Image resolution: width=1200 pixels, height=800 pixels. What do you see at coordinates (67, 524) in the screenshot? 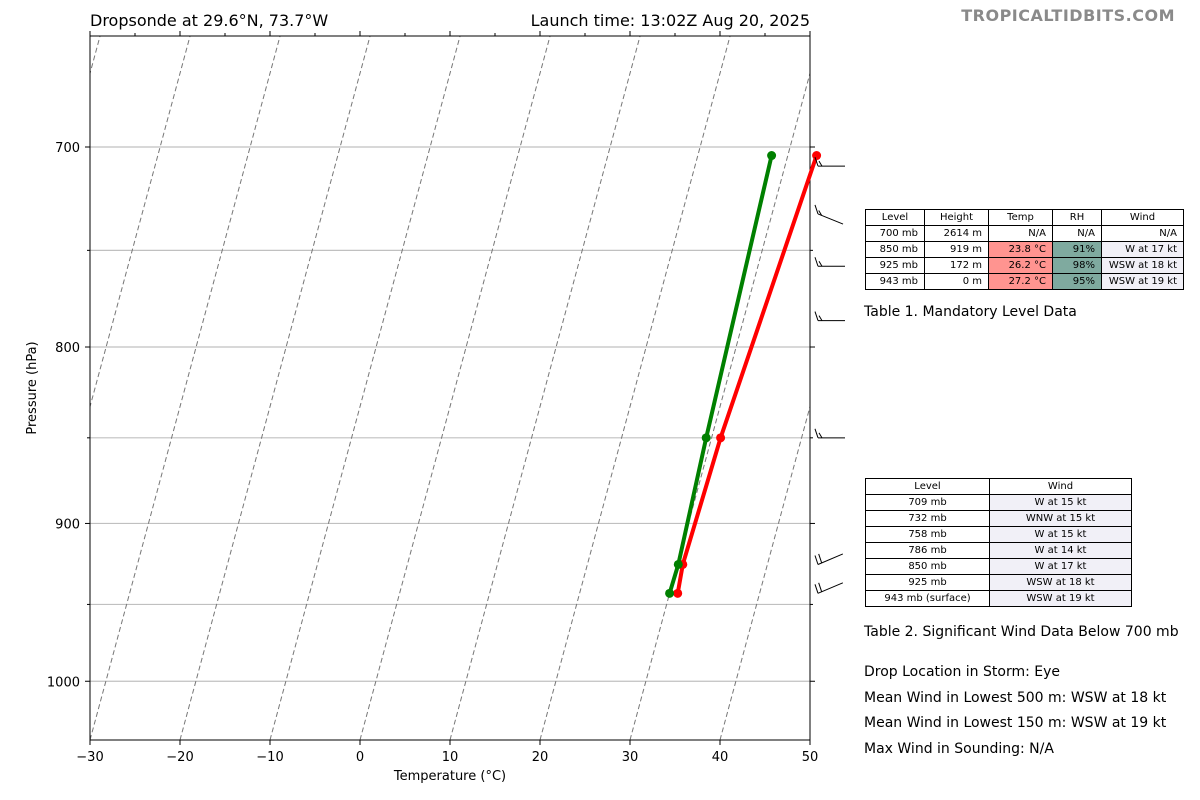
I see `y-tick-label: 900` at bounding box center [67, 524].